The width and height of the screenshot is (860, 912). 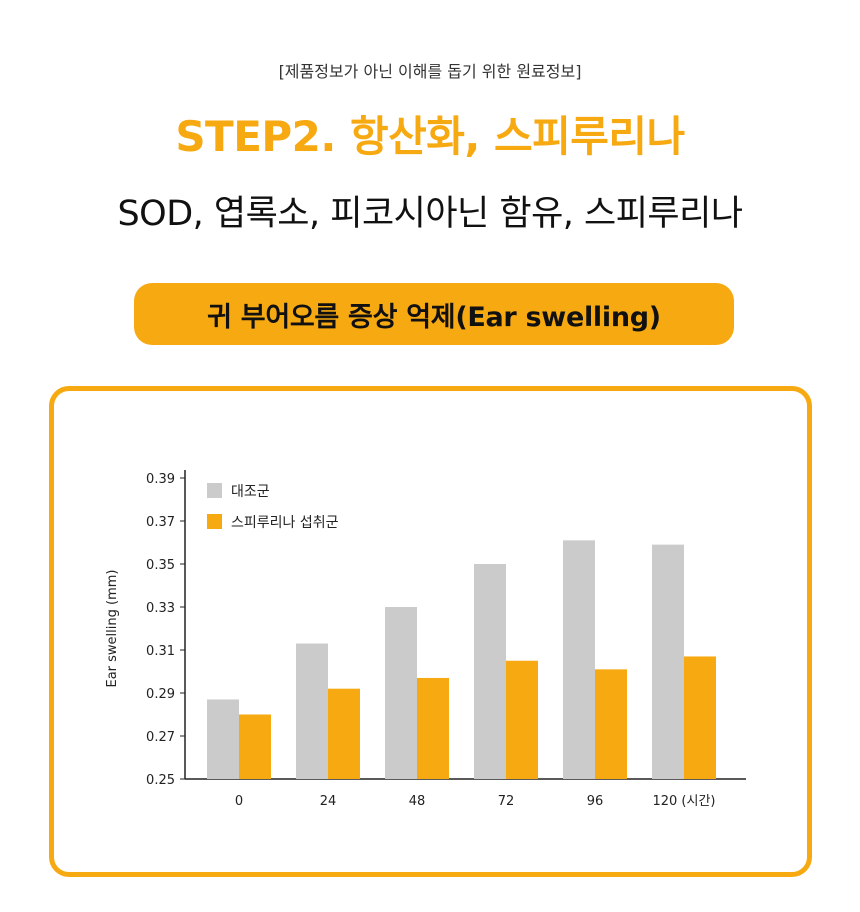 I want to click on x-tick-label: 72, so click(x=506, y=801).